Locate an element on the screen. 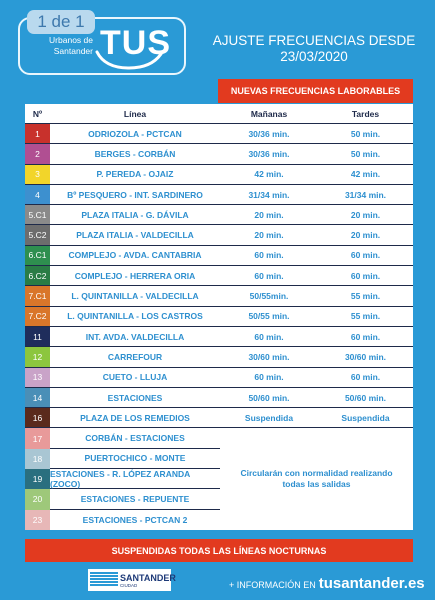  suspended-line-row: 19 ESTACIONES - R. LÓPEZ ARANDA (ZOCO) is located at coordinates (219, 479).